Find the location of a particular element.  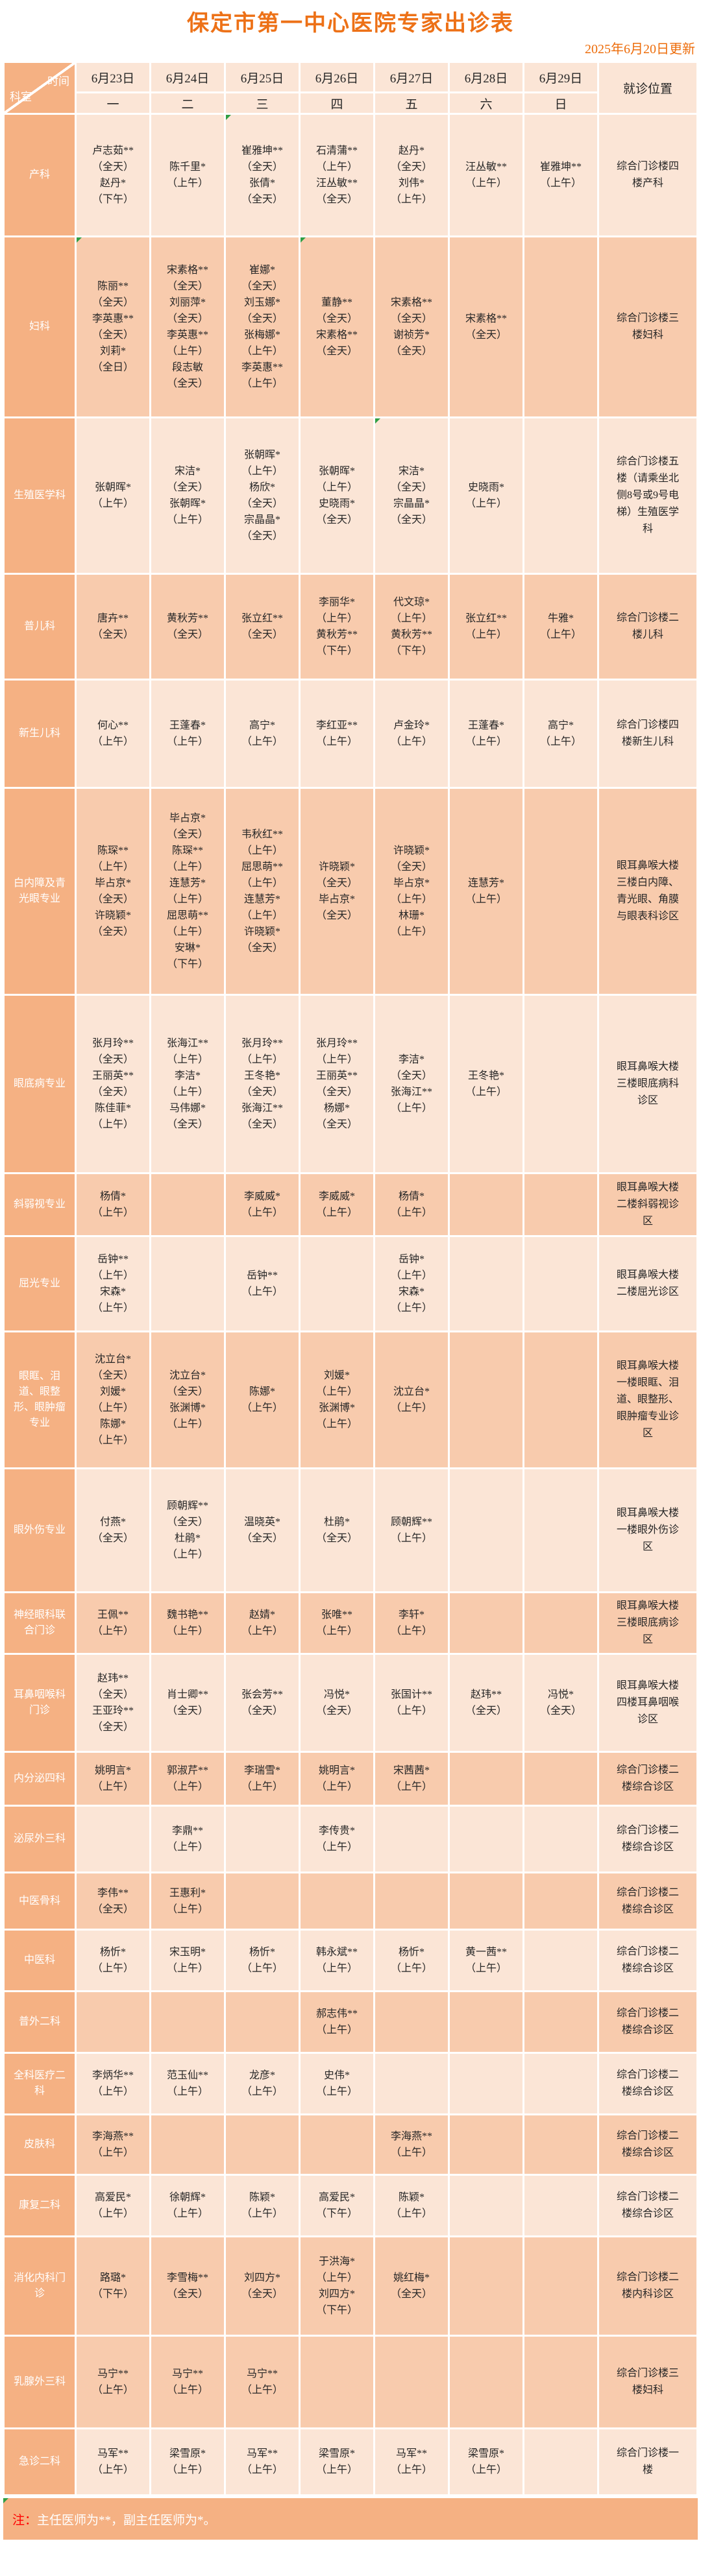

schedule-line: （全日） is located at coordinates (113, 367).